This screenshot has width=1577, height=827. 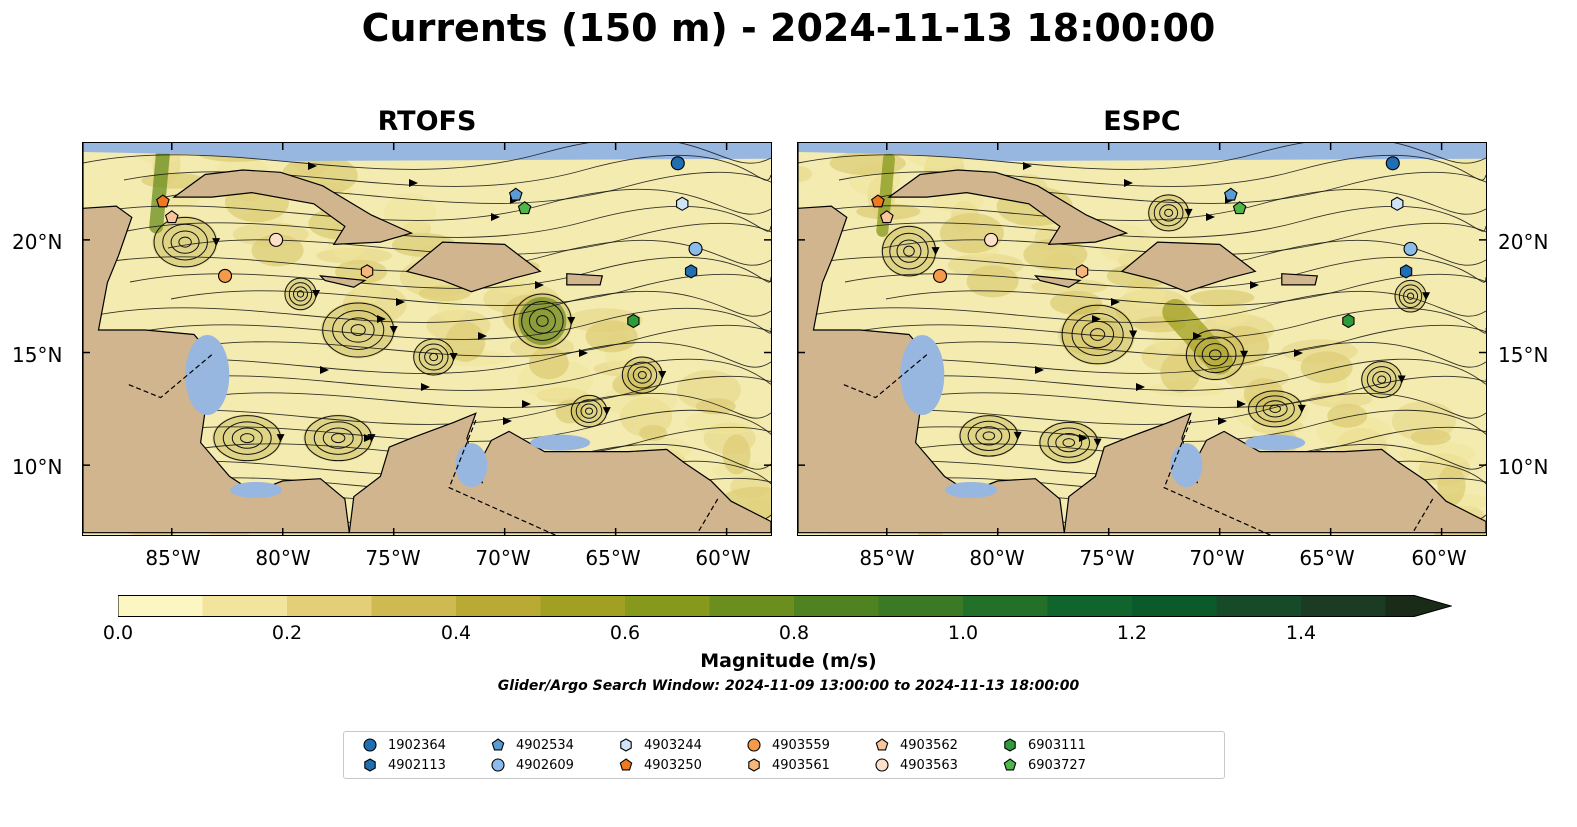 I want to click on legend-entry: 6903111, so click(x=1044, y=745).